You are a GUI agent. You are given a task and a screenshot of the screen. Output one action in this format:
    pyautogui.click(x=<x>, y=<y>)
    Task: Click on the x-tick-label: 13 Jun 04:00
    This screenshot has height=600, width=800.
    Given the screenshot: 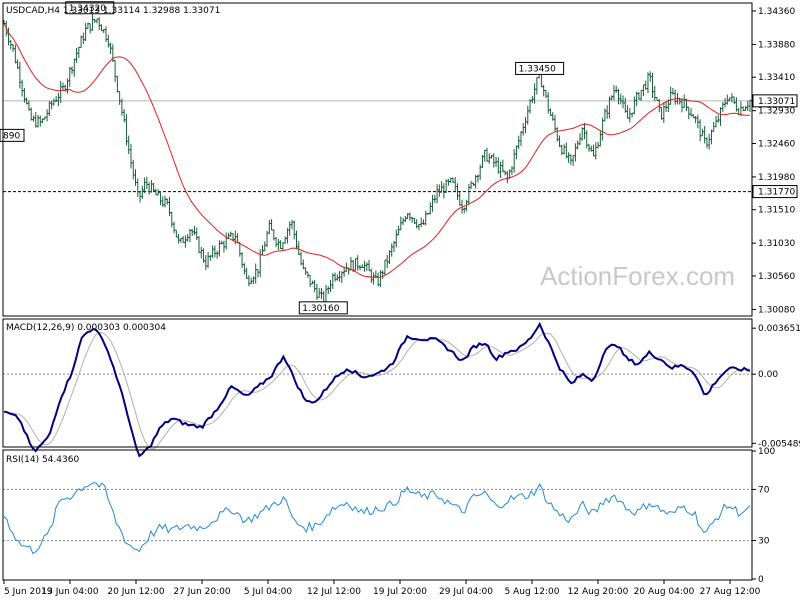 What is the action you would take?
    pyautogui.click(x=69, y=592)
    